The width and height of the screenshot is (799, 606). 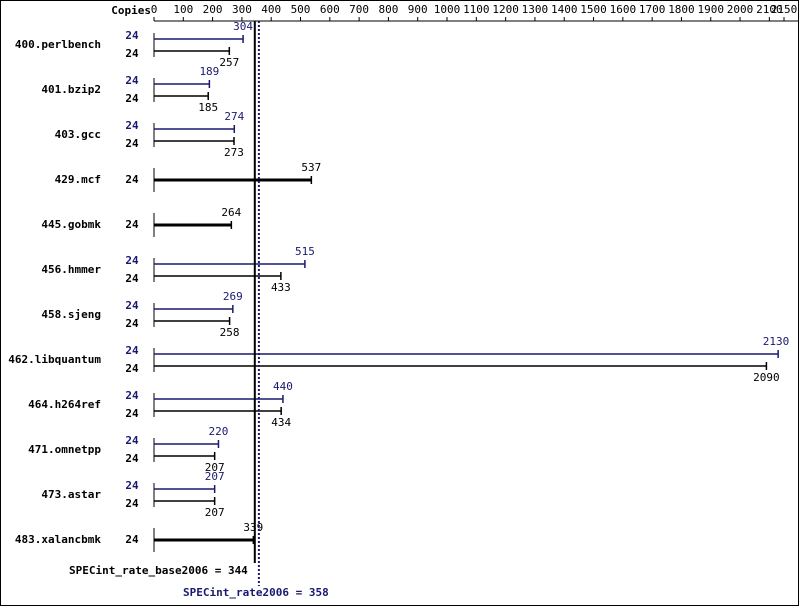 I want to click on copies-header: Copies, so click(x=131, y=10).